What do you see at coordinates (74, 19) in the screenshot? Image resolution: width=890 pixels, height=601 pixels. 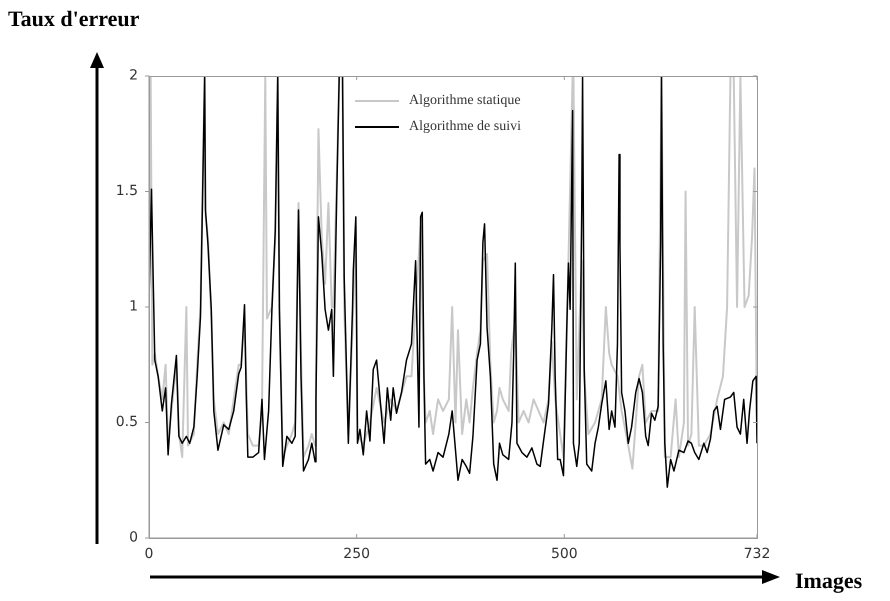 I see `y-axis-title: Taux d'erreur` at bounding box center [74, 19].